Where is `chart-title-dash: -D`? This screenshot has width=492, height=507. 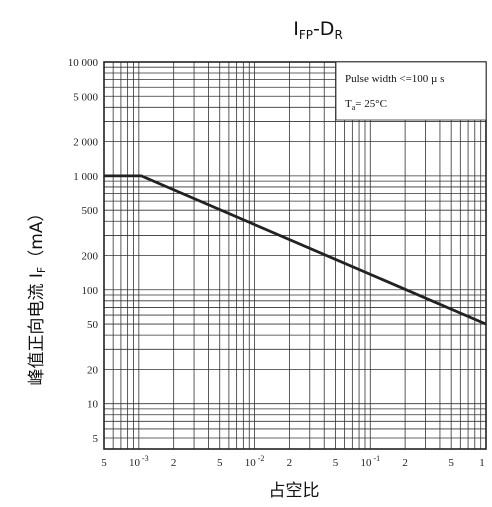 chart-title-dash: -D is located at coordinates (324, 29).